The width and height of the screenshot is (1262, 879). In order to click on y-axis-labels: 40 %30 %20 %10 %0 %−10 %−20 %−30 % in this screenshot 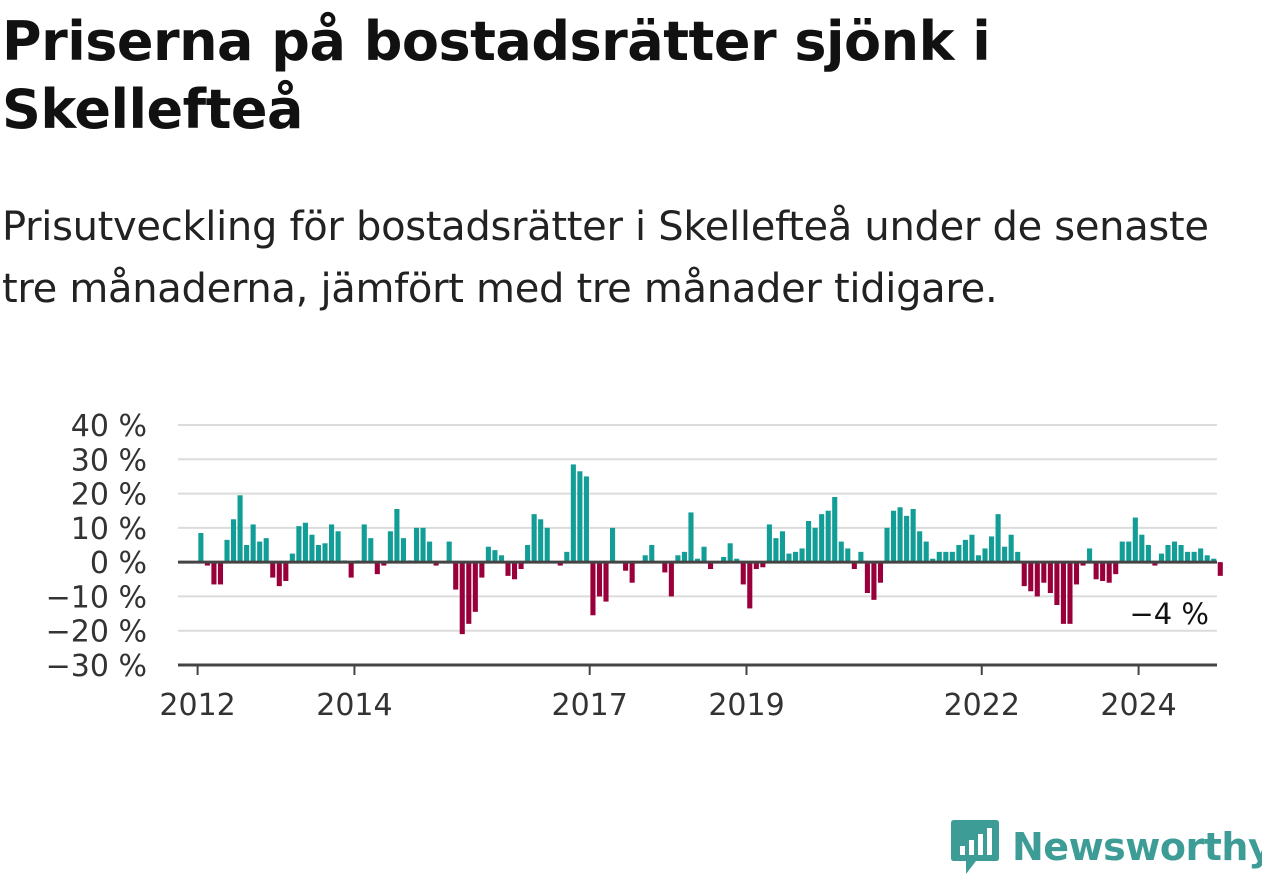, I will do `click(96, 546)`.